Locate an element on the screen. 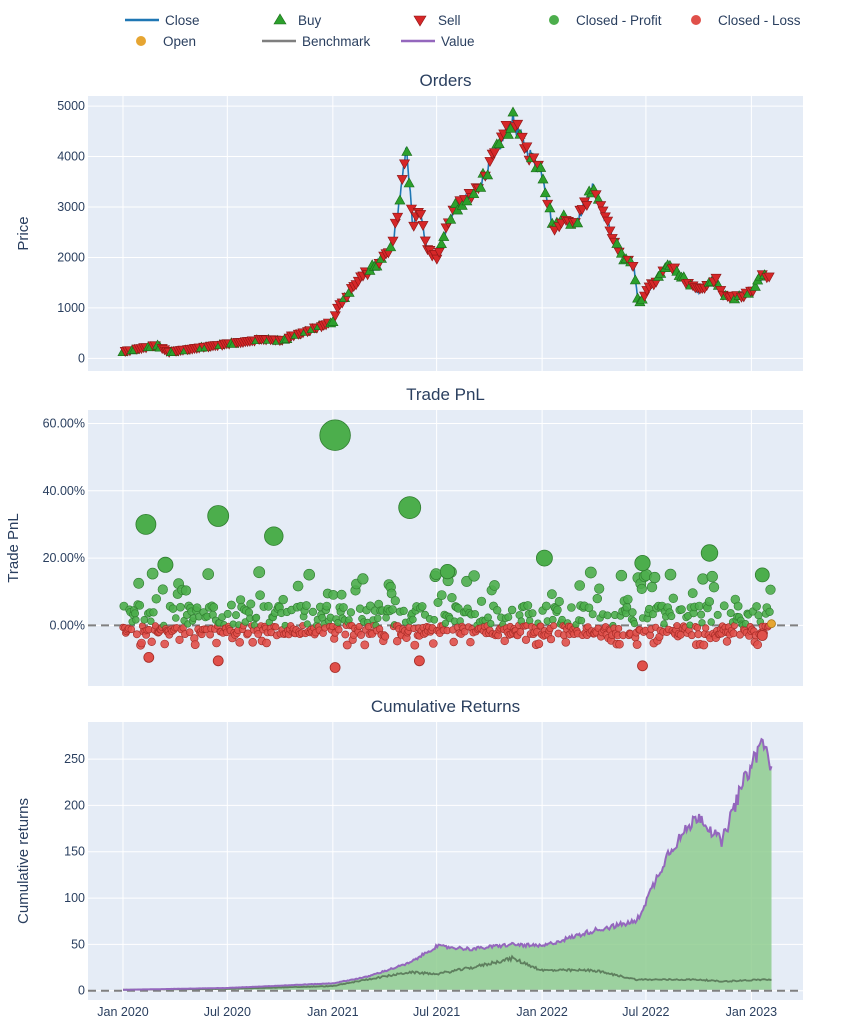 The image size is (850, 1024). legend-label: Open is located at coordinates (179, 41).